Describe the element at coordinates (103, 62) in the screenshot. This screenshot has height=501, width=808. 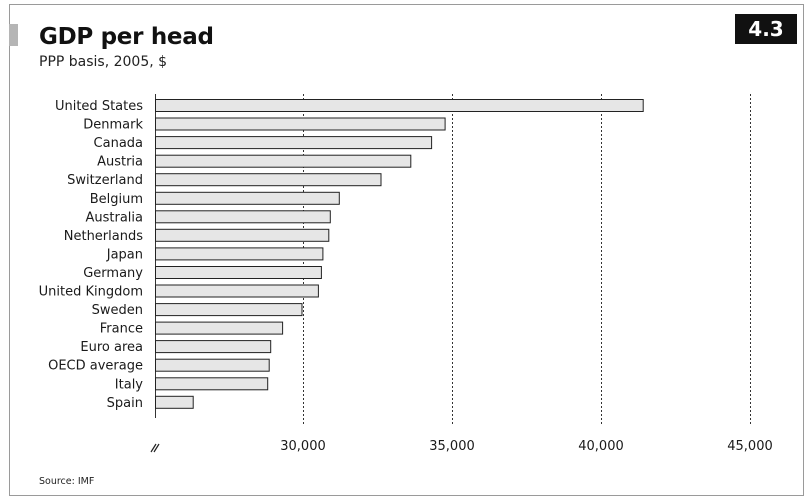
I see `chart-subtitle: PPP basis, 2005, $` at that location.